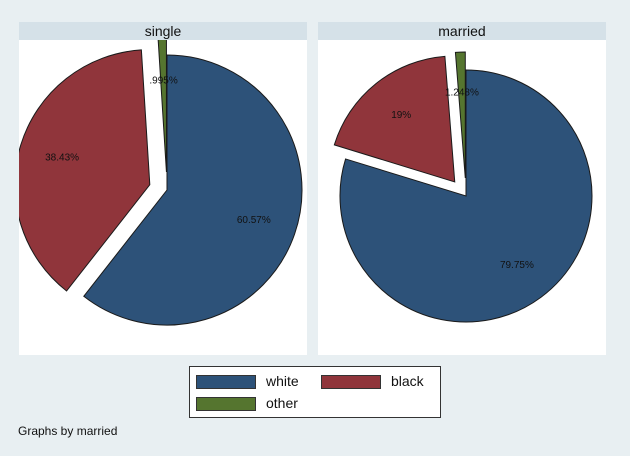 The width and height of the screenshot is (630, 456). Describe the element at coordinates (226, 404) in the screenshot. I see `legend-swatch-other` at that location.